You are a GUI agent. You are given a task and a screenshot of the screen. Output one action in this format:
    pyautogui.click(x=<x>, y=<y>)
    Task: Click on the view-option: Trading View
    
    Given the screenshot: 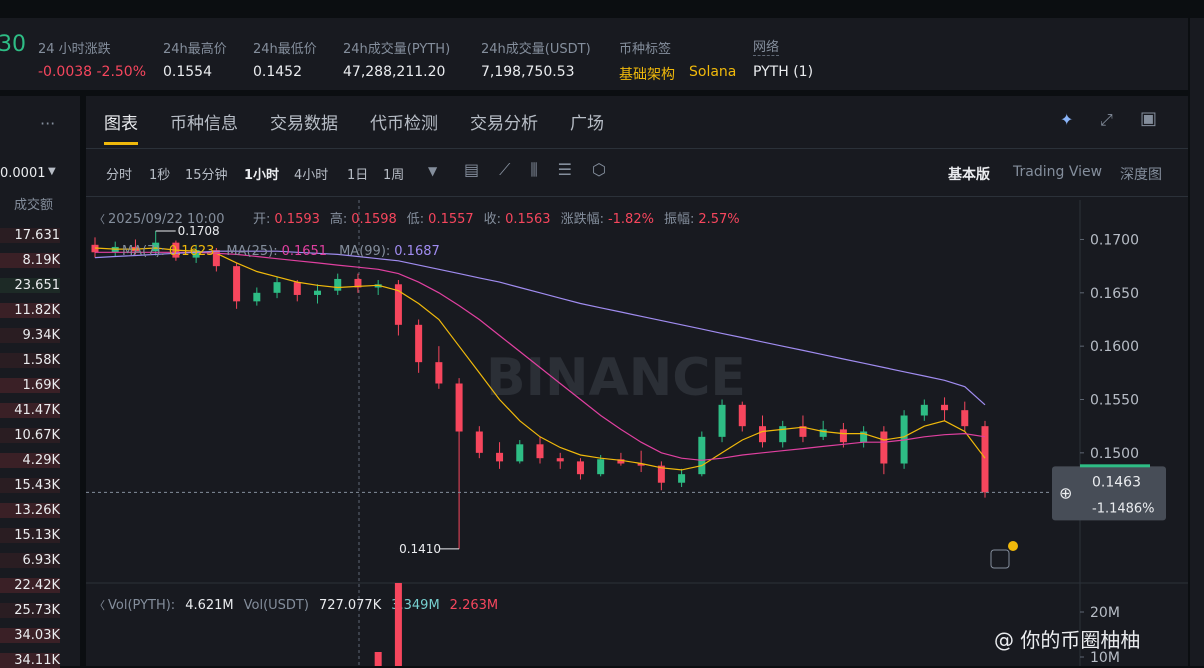 What is the action you would take?
    pyautogui.click(x=1058, y=172)
    